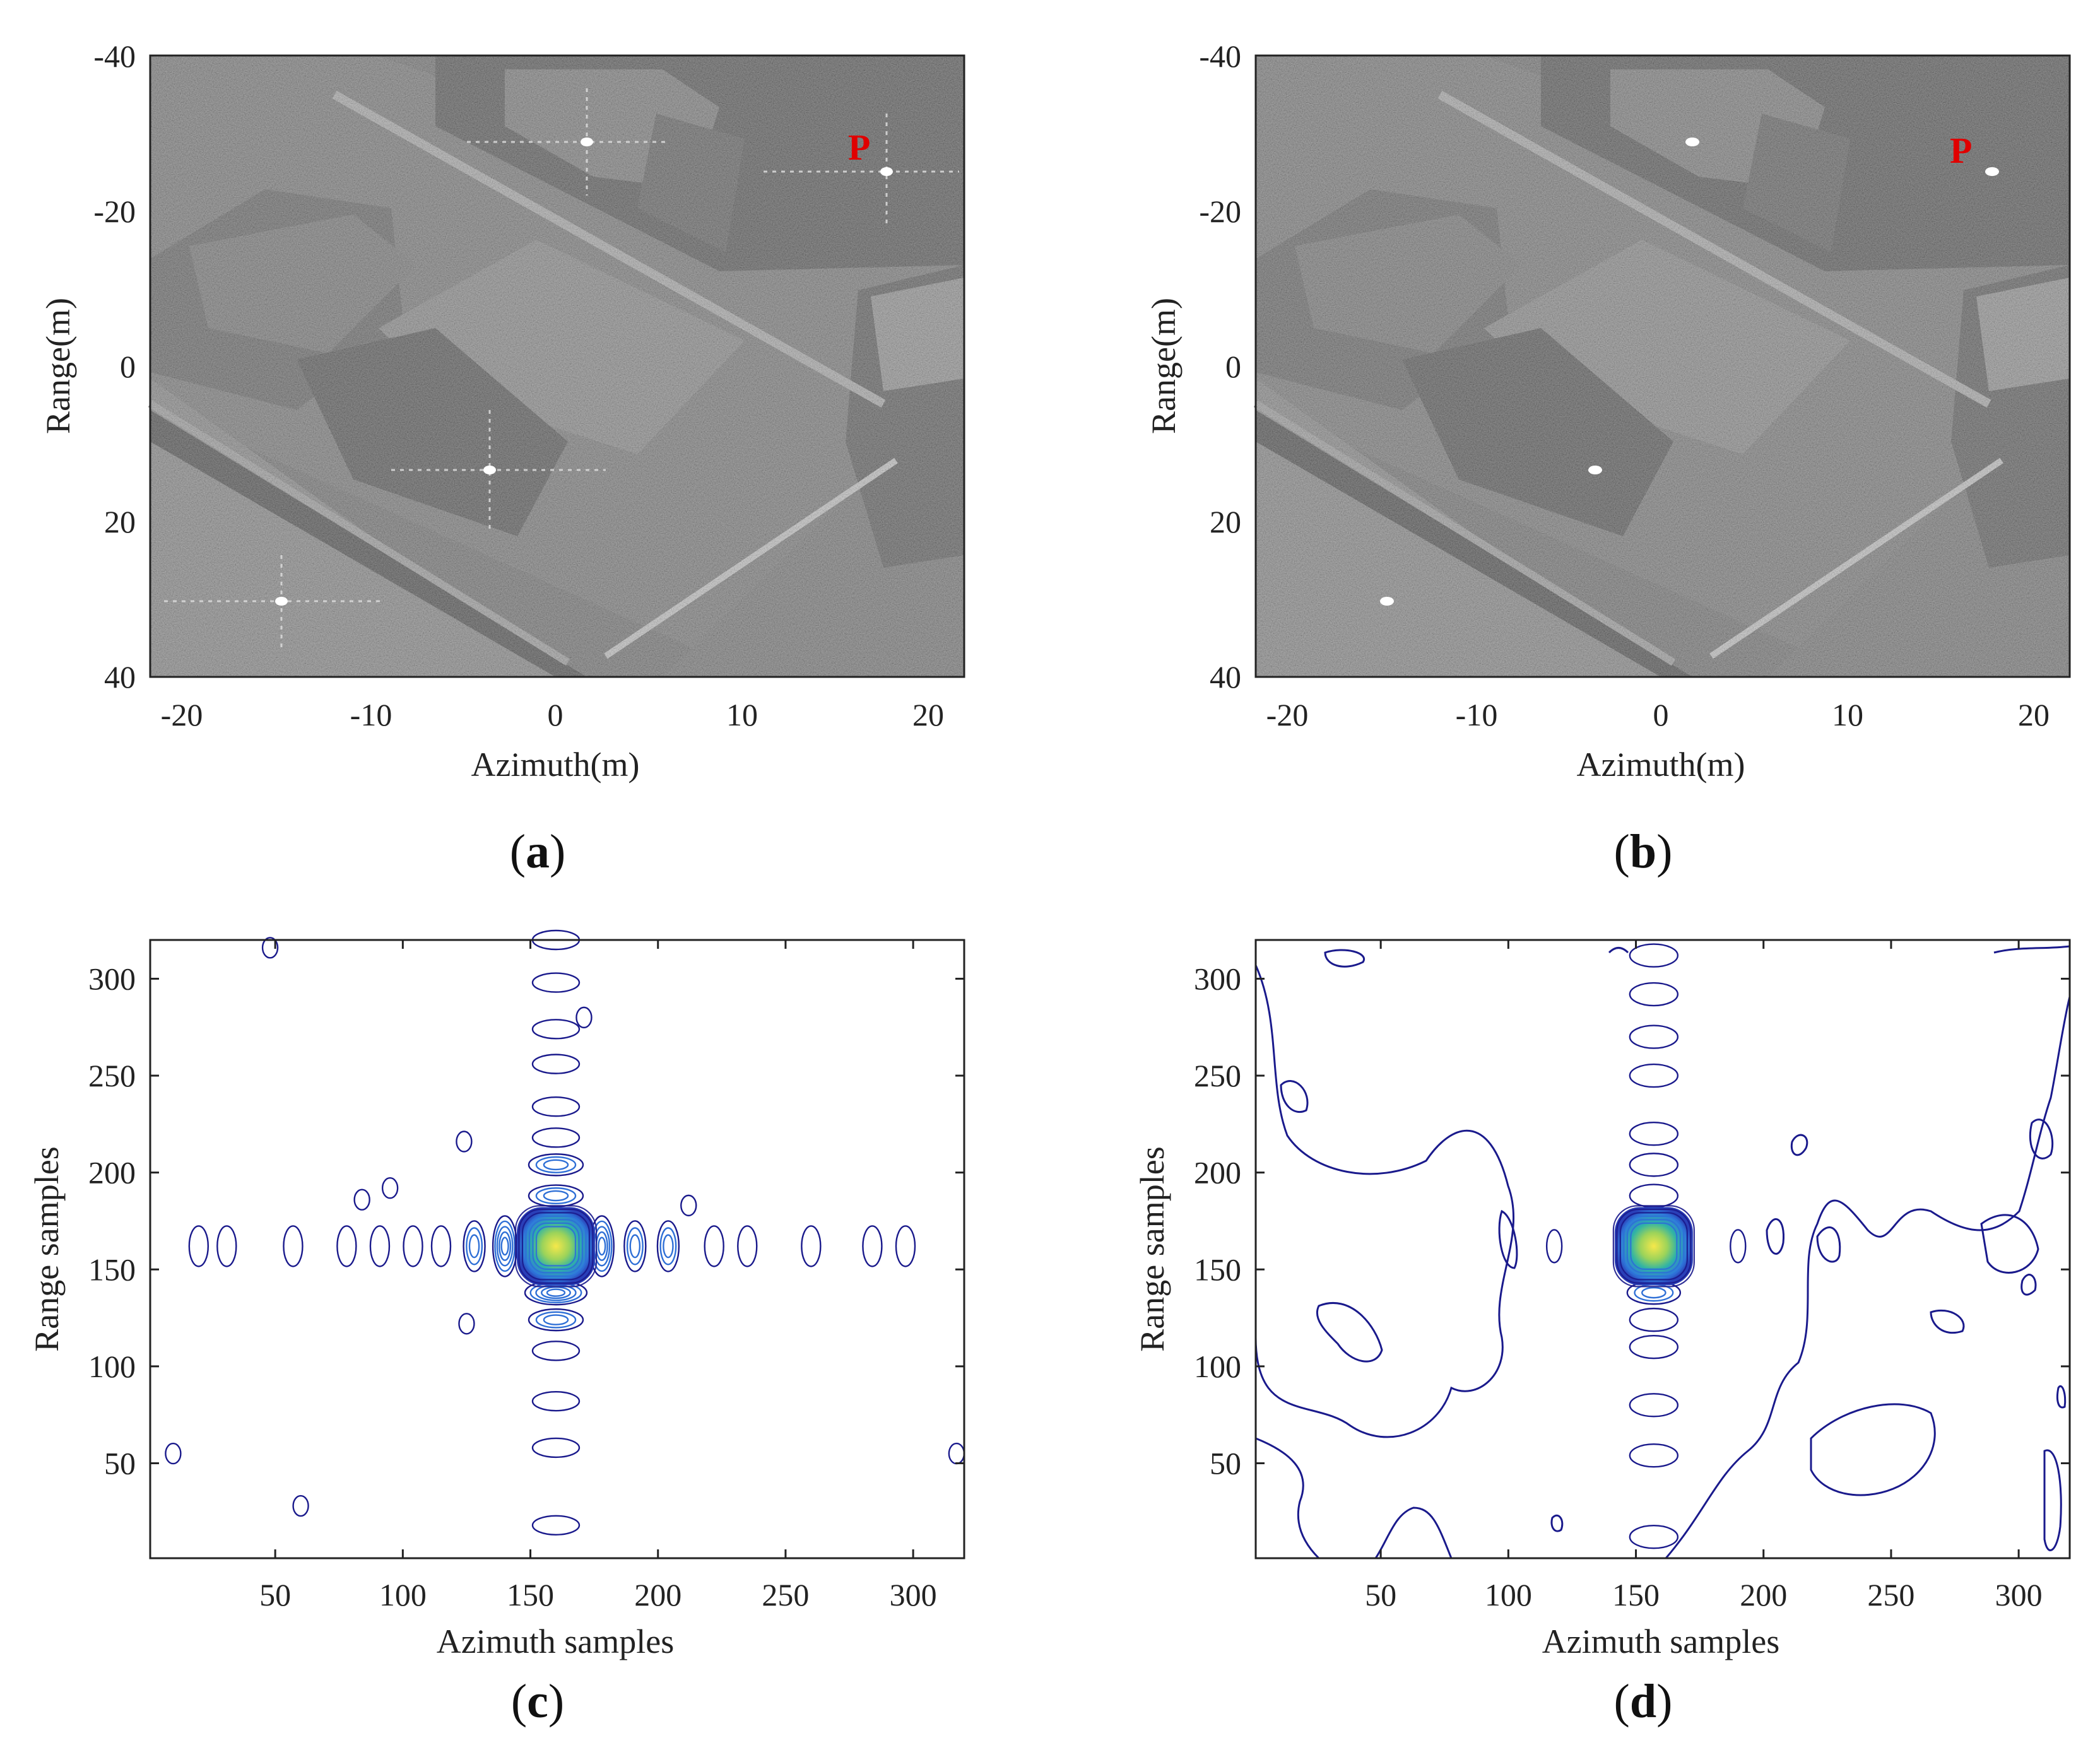 Image resolution: width=2100 pixels, height=1738 pixels. I want to click on y-tick-label: 250, so click(112, 1075).